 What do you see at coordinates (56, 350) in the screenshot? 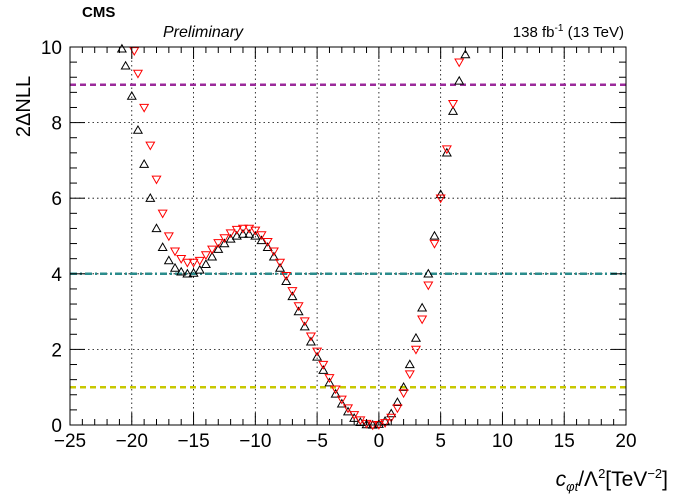
I see `y-tick-label: 2` at bounding box center [56, 350].